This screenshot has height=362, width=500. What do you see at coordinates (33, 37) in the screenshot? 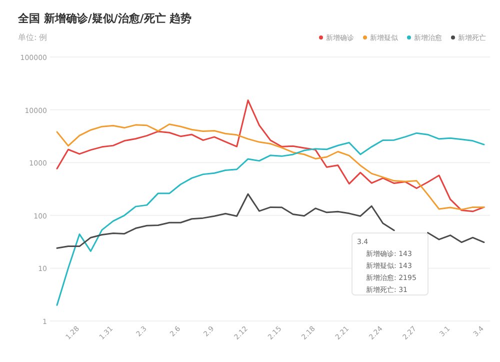
I see `chart-subtitle: 单位: 例` at bounding box center [33, 37].